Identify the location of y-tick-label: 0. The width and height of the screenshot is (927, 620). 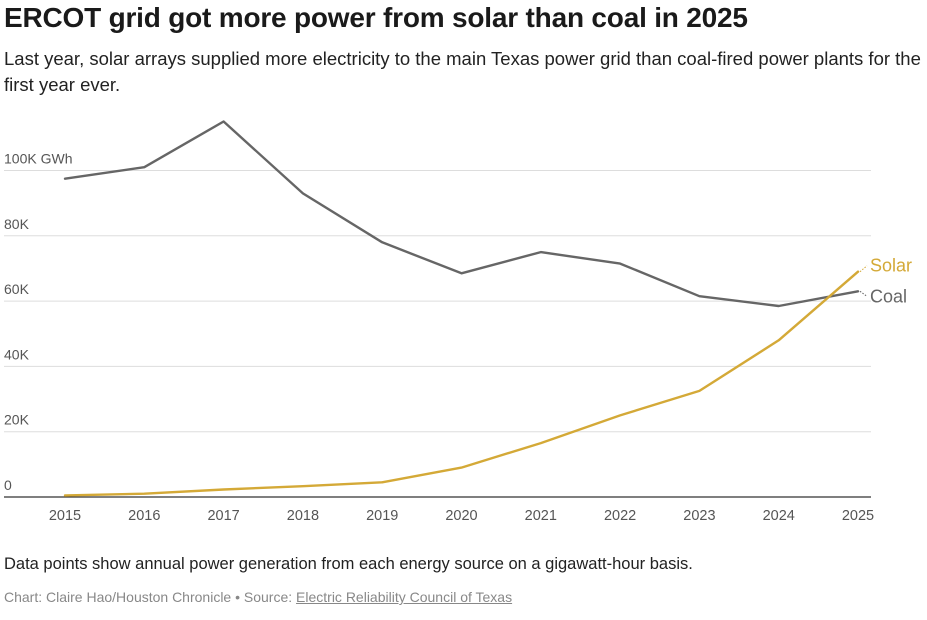
(8, 485).